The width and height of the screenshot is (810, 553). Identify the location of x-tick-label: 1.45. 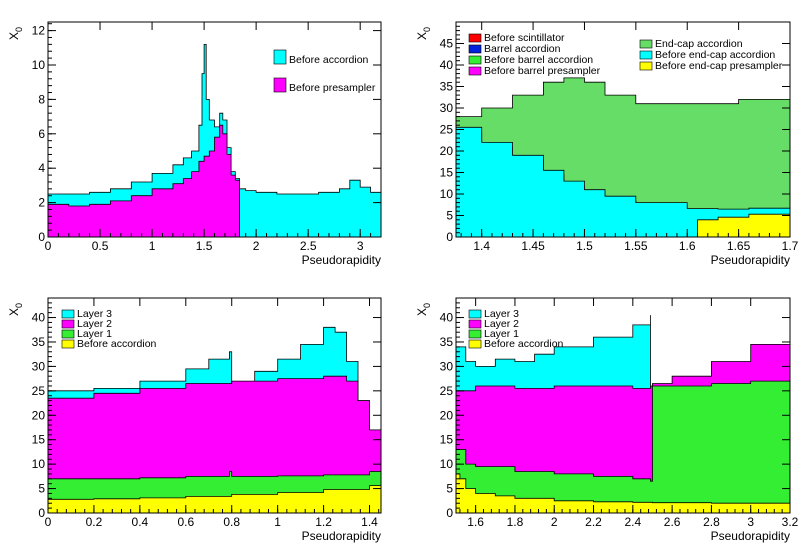
(533, 246).